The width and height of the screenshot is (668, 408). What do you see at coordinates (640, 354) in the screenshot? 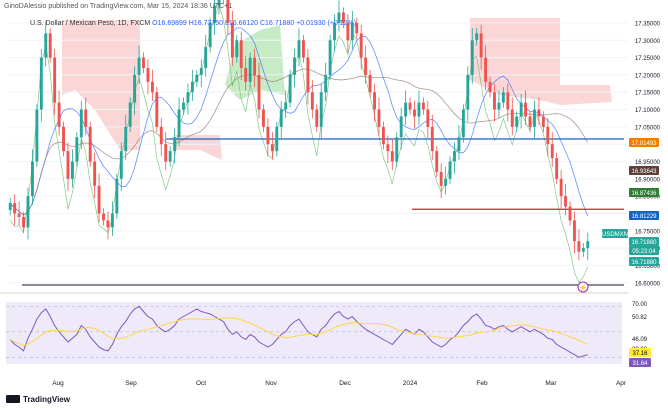
I see `rsi-marker-label: 37.16` at bounding box center [640, 354].